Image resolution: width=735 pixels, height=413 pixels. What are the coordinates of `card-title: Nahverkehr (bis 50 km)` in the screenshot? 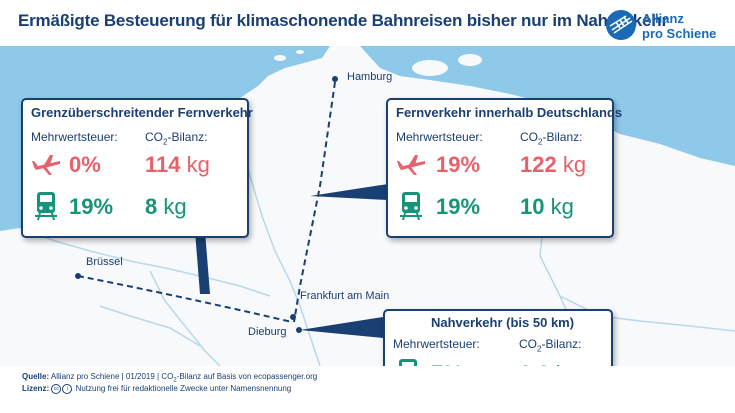 It's located at (503, 322).